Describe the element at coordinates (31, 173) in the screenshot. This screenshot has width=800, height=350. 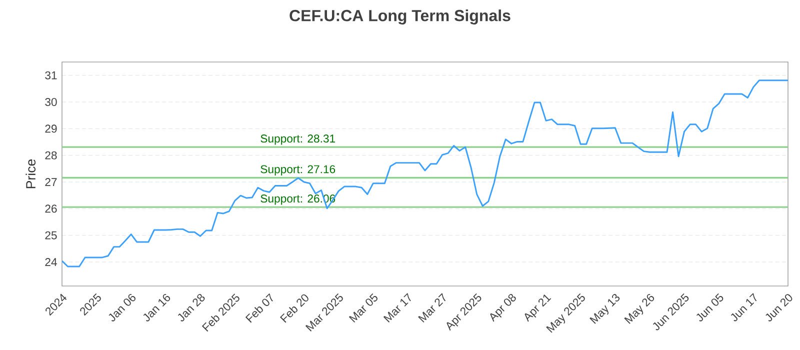
I see `y-axis-title: Price` at that location.